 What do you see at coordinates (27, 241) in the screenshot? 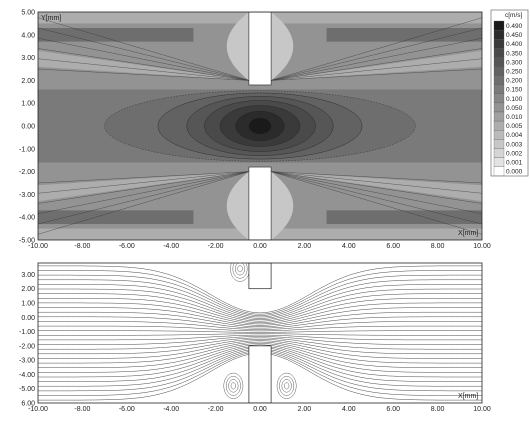
I see `contour-y-tick: -5.00` at bounding box center [27, 241].